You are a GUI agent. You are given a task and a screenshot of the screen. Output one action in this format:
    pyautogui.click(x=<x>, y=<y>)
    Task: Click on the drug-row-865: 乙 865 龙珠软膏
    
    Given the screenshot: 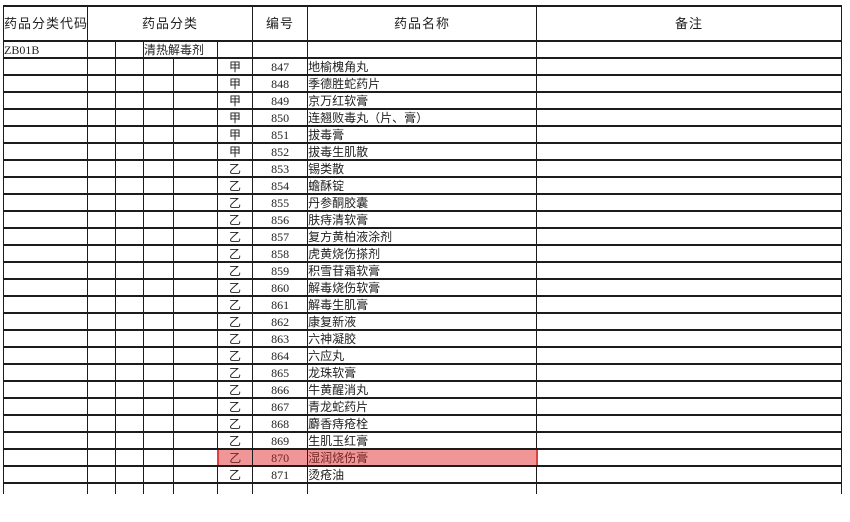 What is the action you would take?
    pyautogui.click(x=423, y=372)
    